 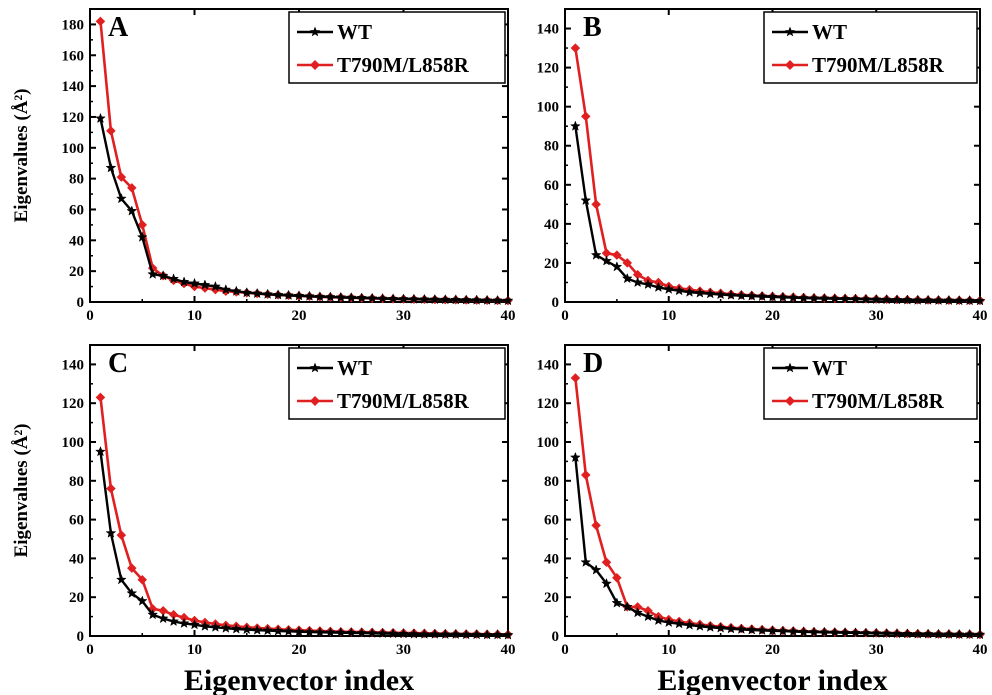 I want to click on x-tick-label: 40, so click(x=508, y=316).